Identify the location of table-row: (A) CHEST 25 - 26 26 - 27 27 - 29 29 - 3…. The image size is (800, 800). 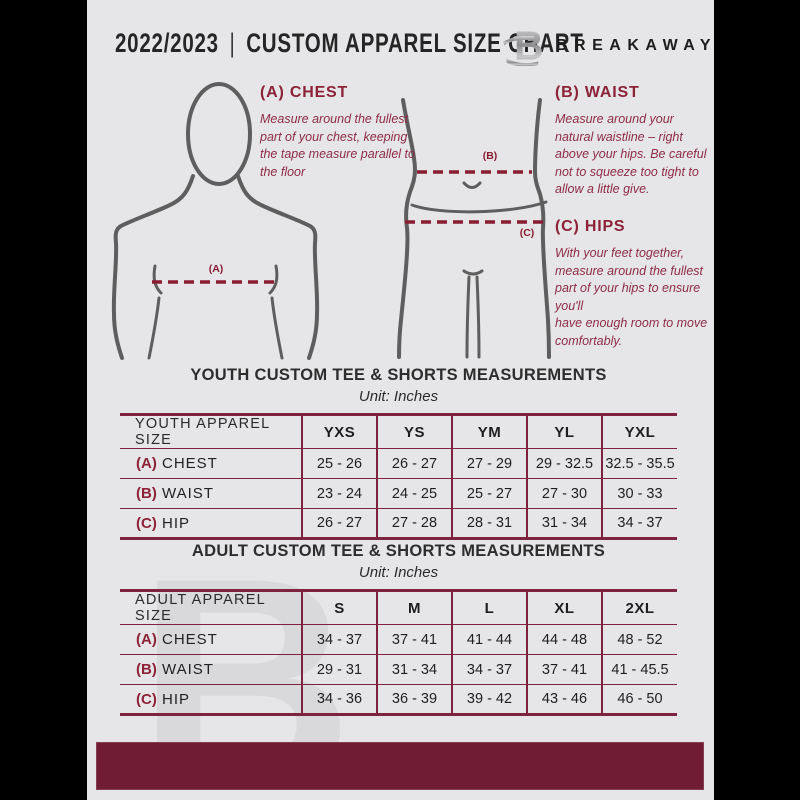
(398, 463).